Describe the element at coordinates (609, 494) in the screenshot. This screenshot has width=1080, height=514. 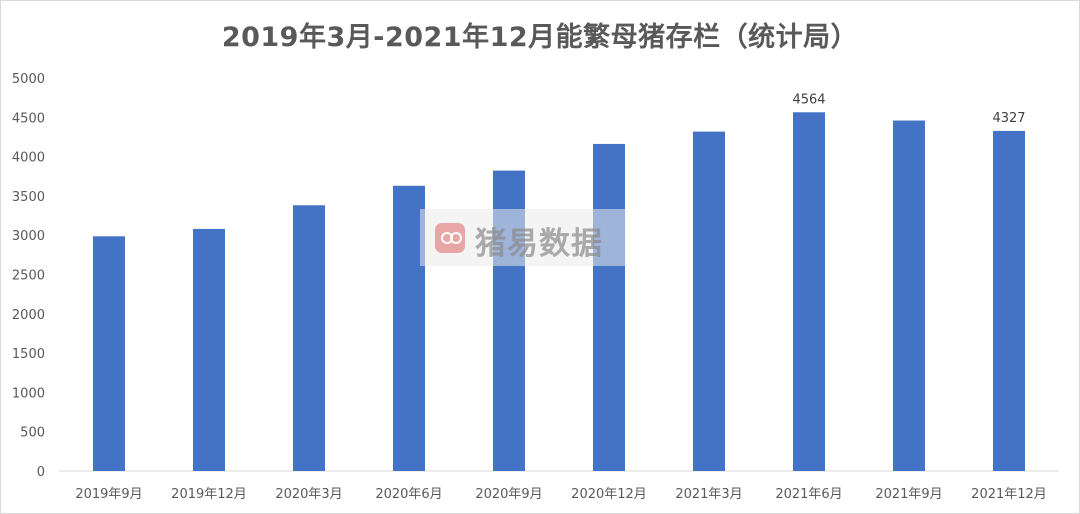
I see `x-tick-label: 2020年12月` at that location.